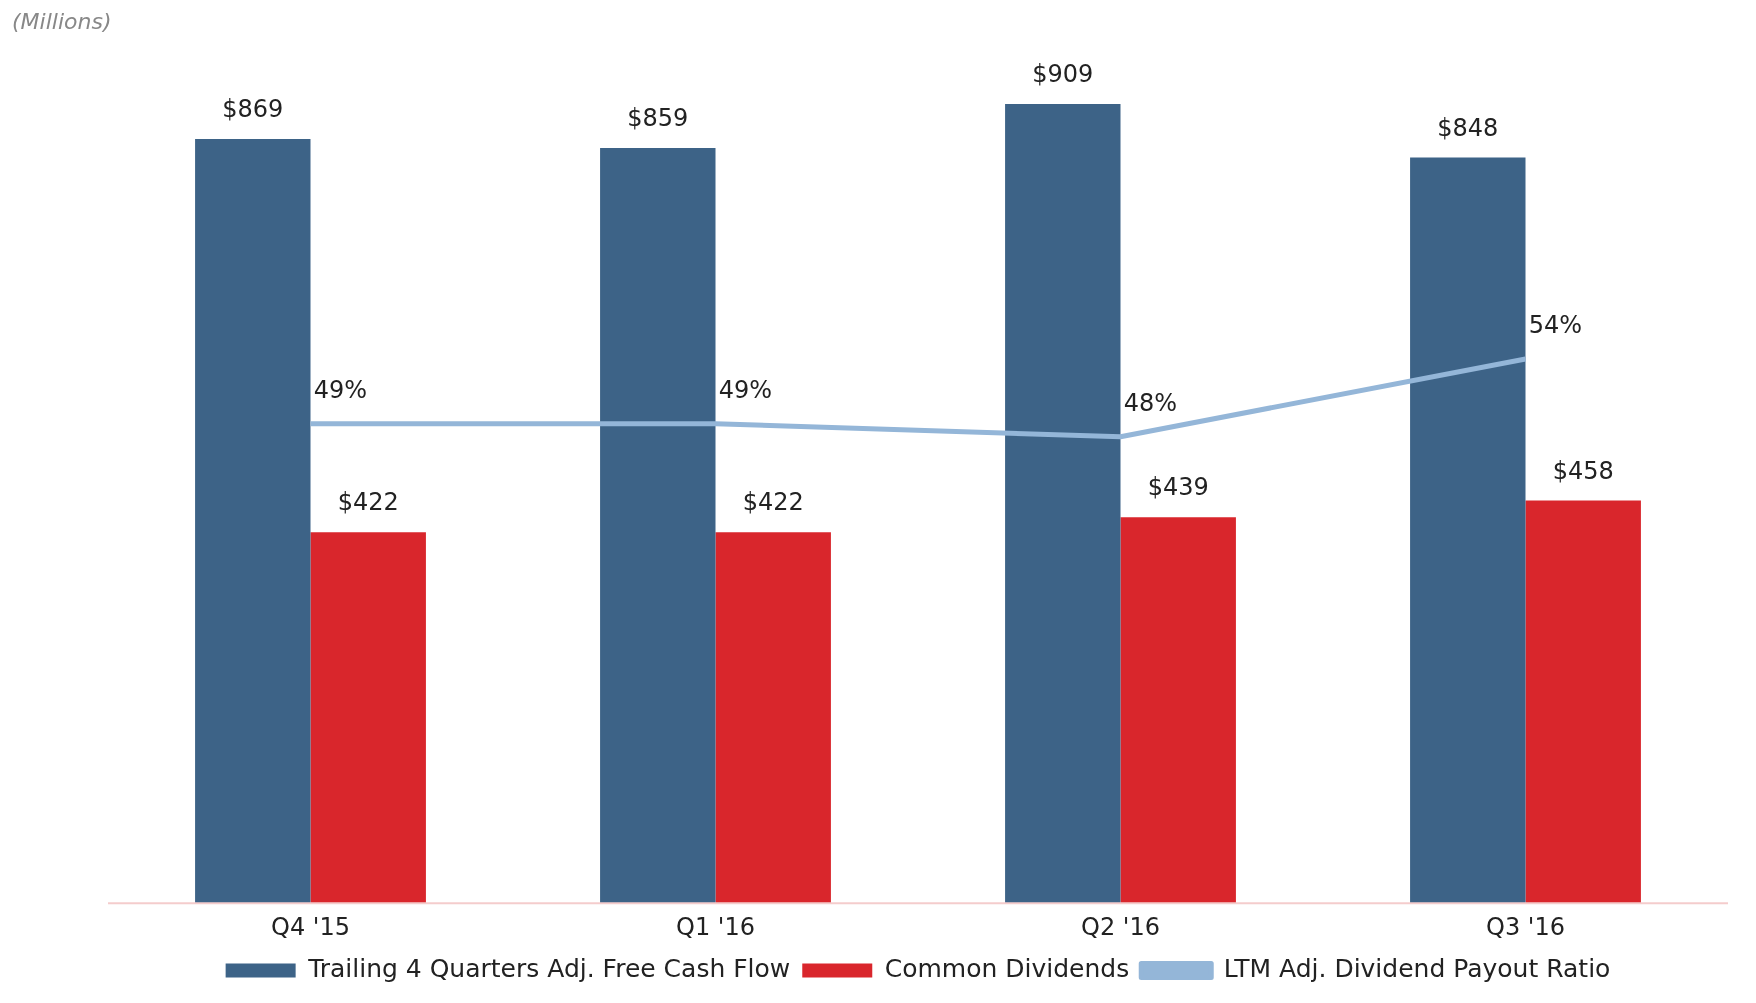  What do you see at coordinates (1468, 127) in the screenshot?
I see `data-label: $848` at bounding box center [1468, 127].